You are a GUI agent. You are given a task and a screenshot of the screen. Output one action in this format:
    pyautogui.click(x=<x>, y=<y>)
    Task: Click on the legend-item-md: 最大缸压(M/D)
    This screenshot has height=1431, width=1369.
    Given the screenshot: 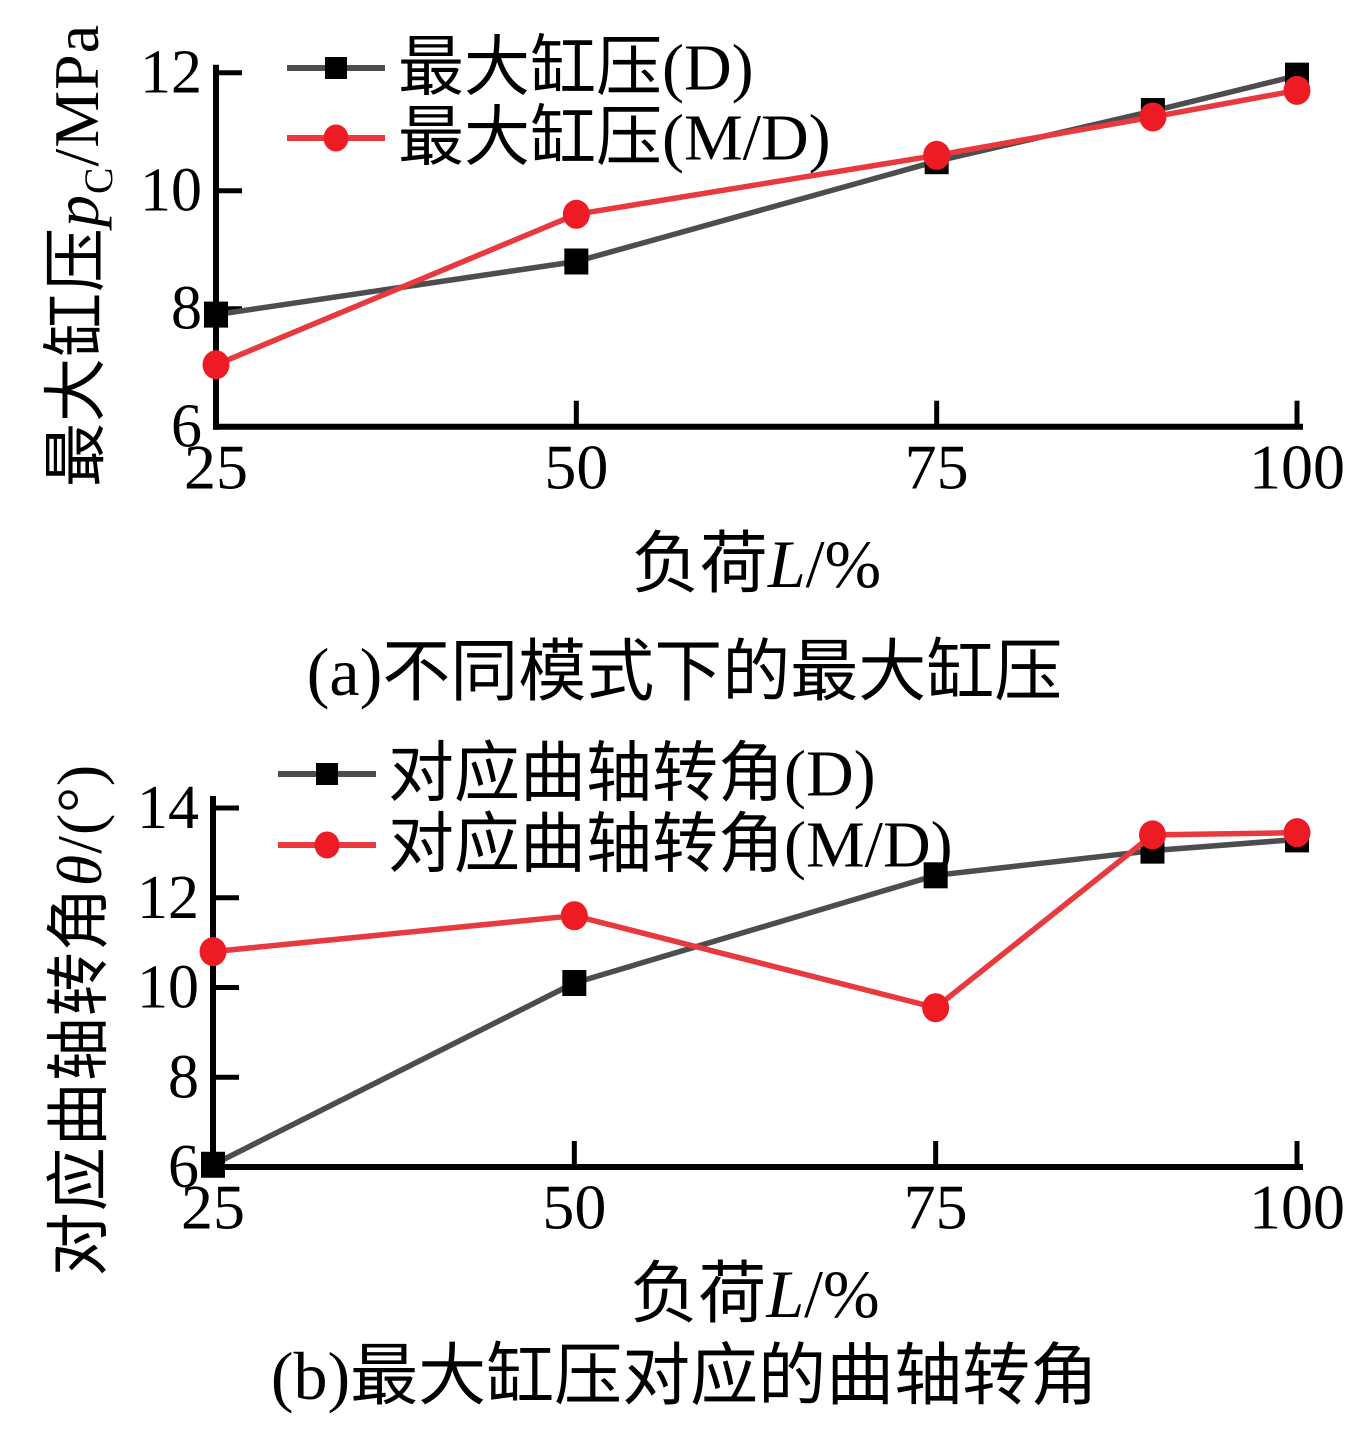 What is the action you would take?
    pyautogui.click(x=559, y=138)
    